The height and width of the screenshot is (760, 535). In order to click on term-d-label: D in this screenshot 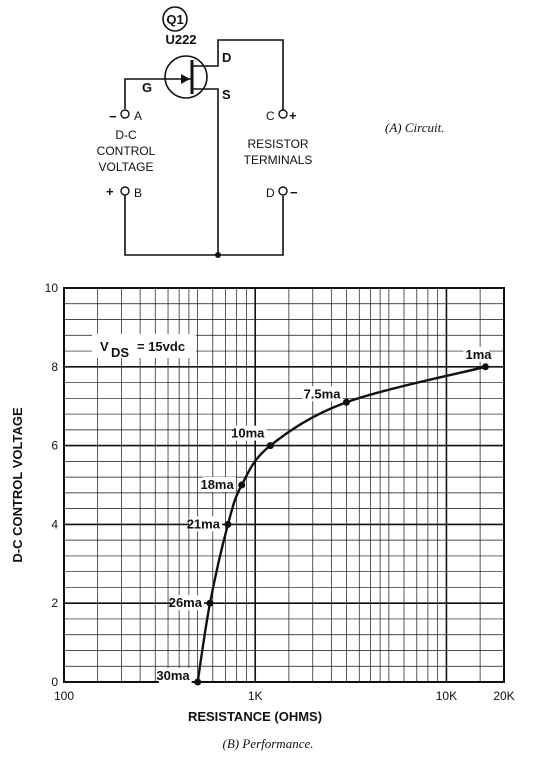, I will do `click(270, 193)`.